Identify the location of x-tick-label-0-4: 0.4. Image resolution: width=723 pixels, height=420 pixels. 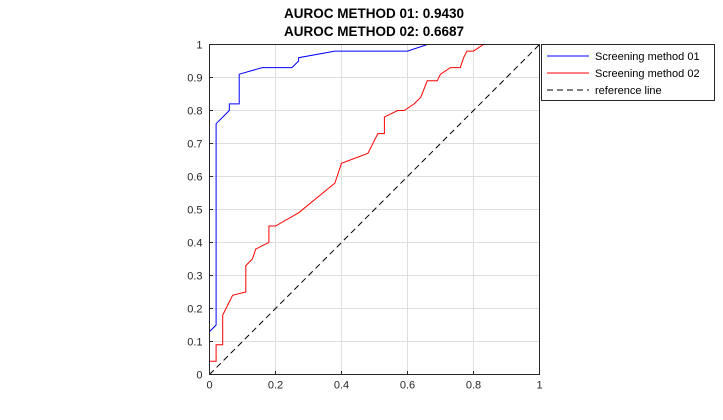
(341, 386).